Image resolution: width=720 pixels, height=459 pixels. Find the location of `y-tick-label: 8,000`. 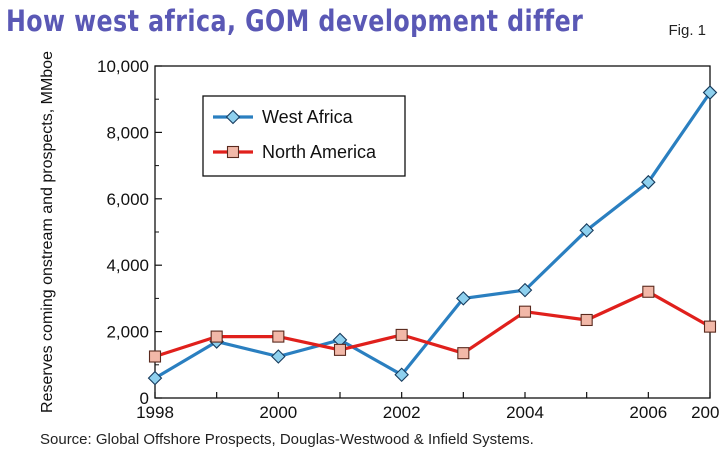

y-tick-label: 8,000 is located at coordinates (127, 132).